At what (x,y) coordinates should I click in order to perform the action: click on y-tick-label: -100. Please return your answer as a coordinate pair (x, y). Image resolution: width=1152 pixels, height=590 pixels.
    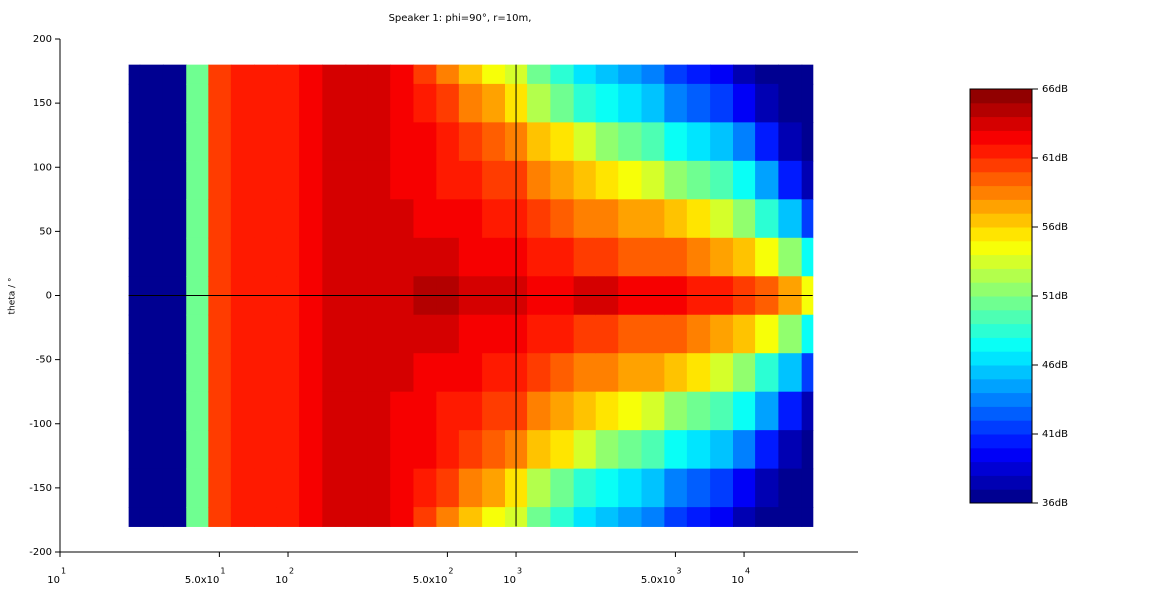
    Looking at the image, I should click on (40, 424).